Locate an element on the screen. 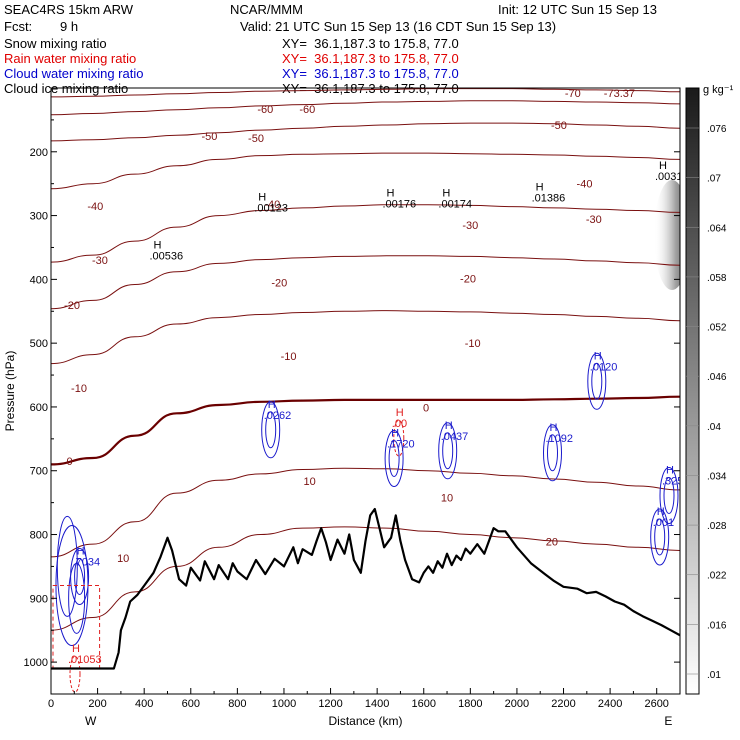 Image resolution: width=740 pixels, height=740 pixels. field-xy-rain: XY= 36.1,187.3 to 175.8, 77.0 is located at coordinates (370, 58).